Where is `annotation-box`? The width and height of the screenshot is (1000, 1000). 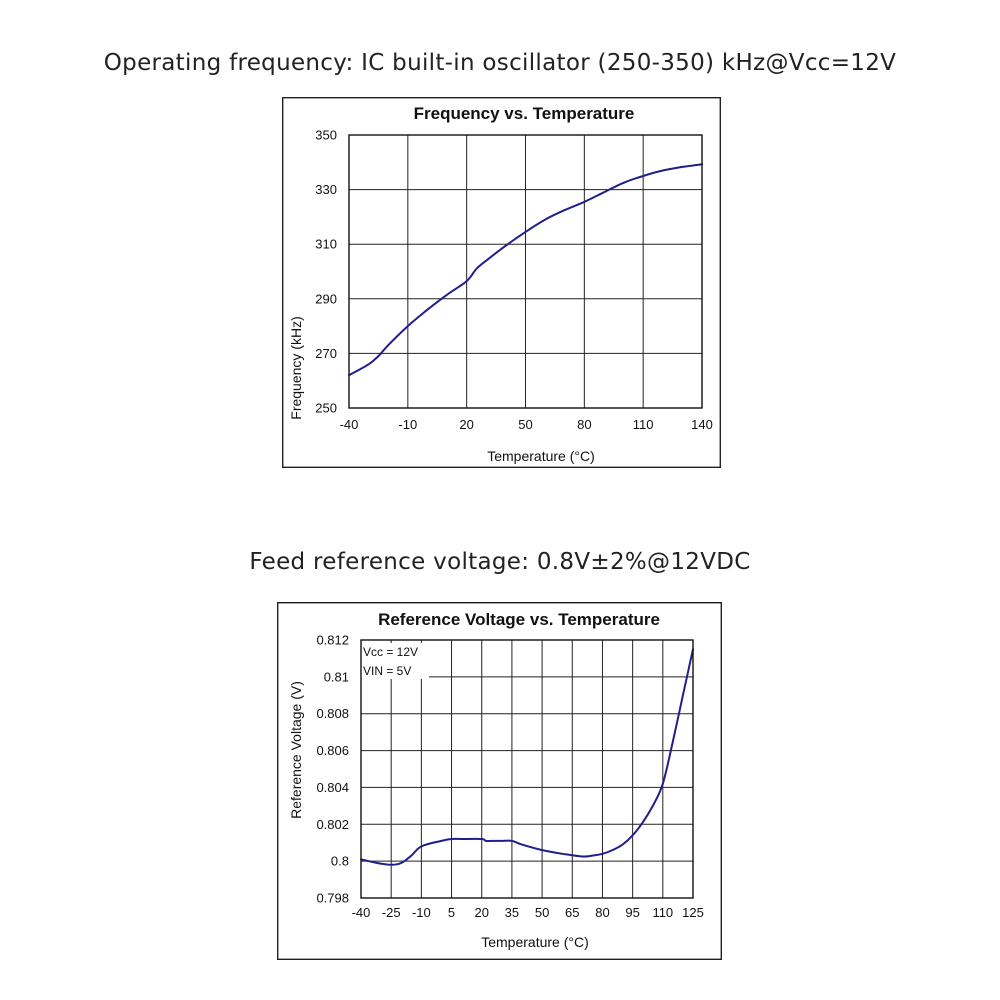 annotation-box is located at coordinates (395, 661).